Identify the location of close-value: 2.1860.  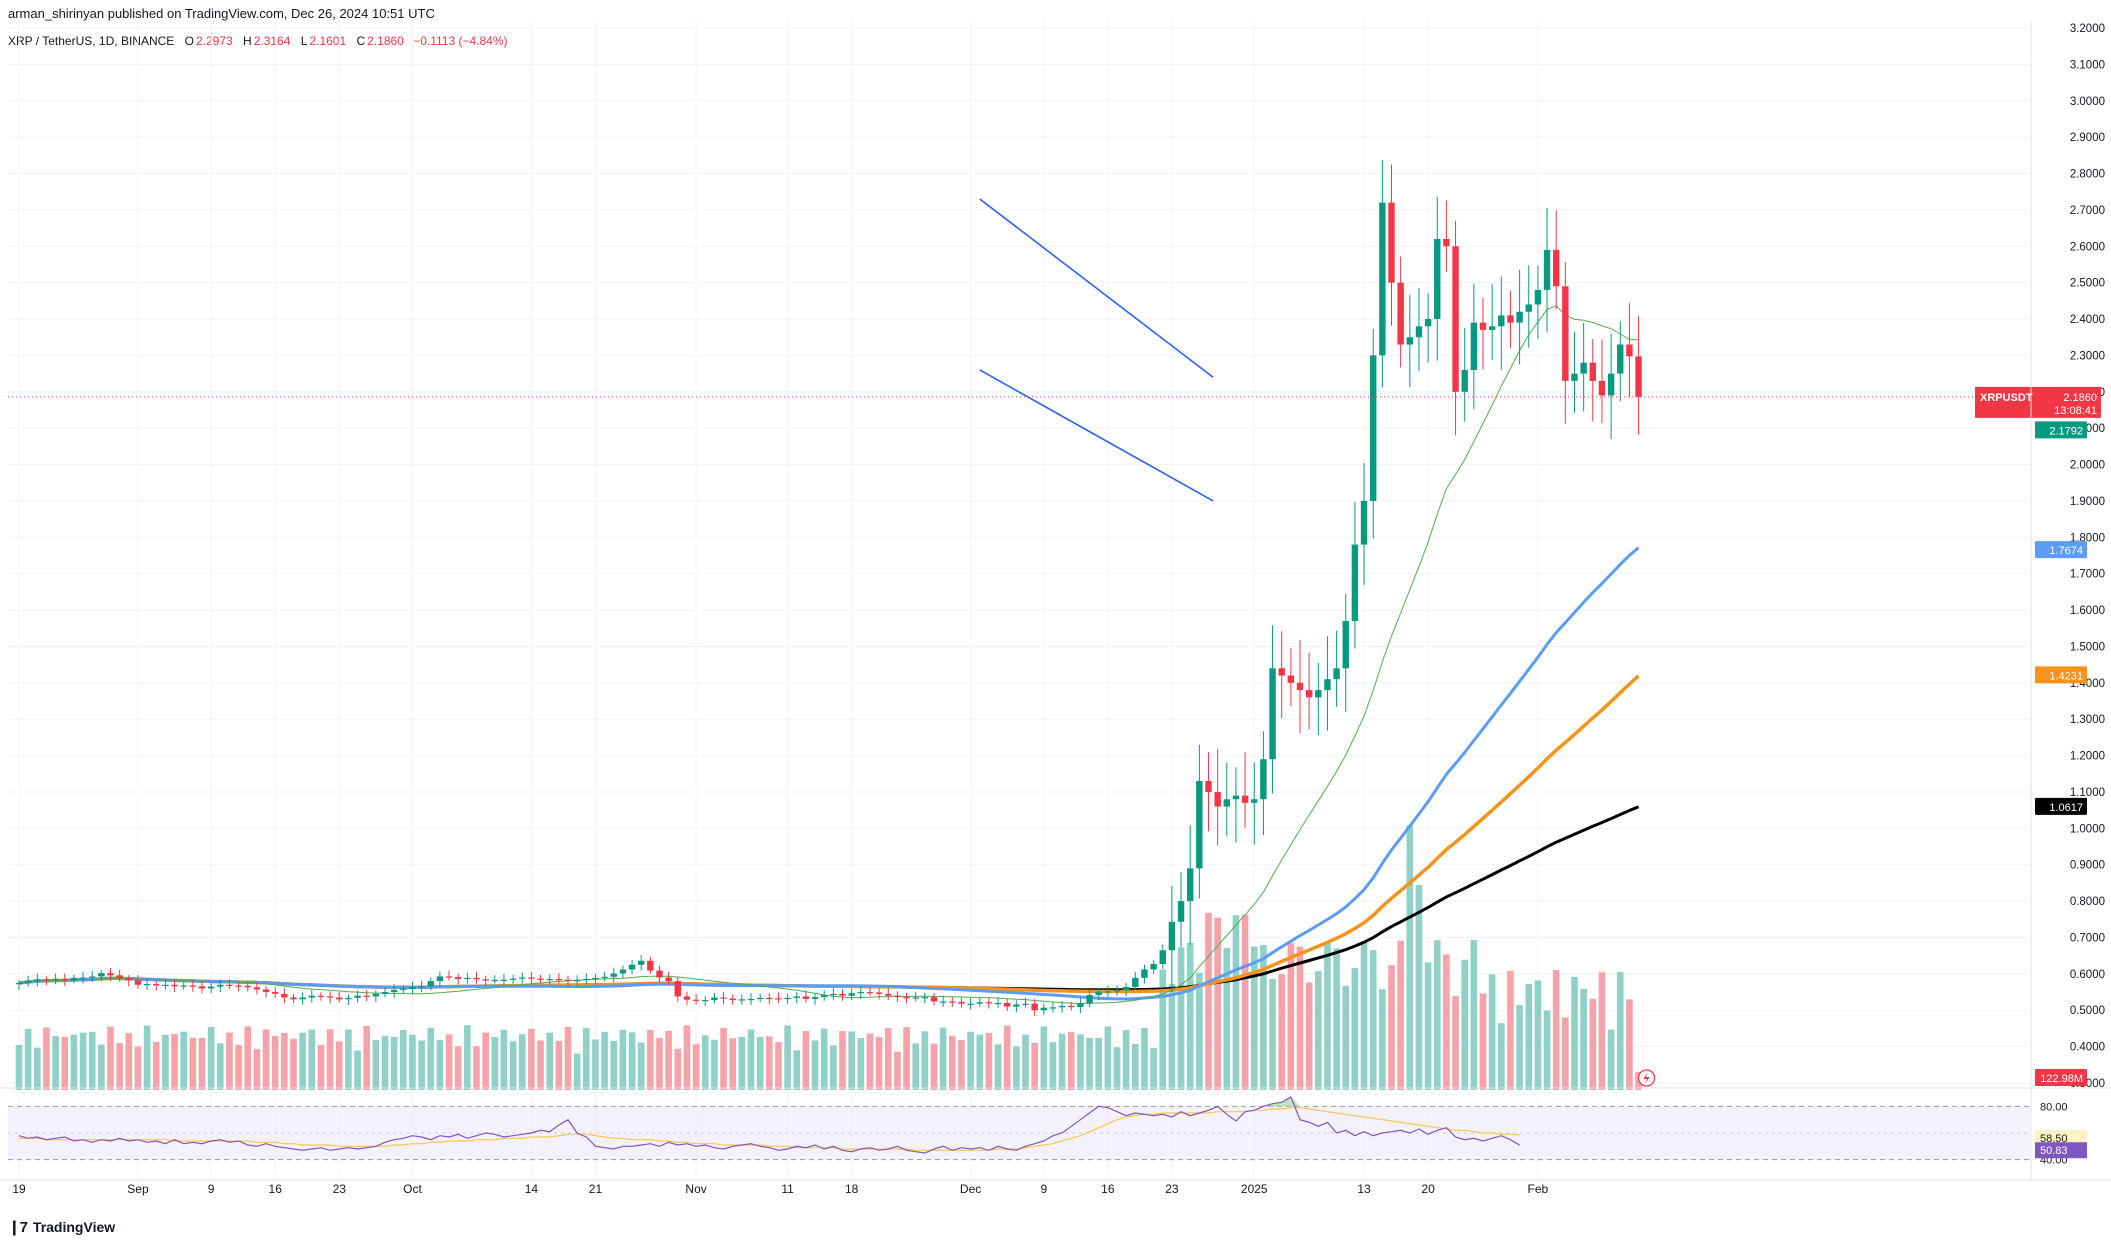
(385, 41).